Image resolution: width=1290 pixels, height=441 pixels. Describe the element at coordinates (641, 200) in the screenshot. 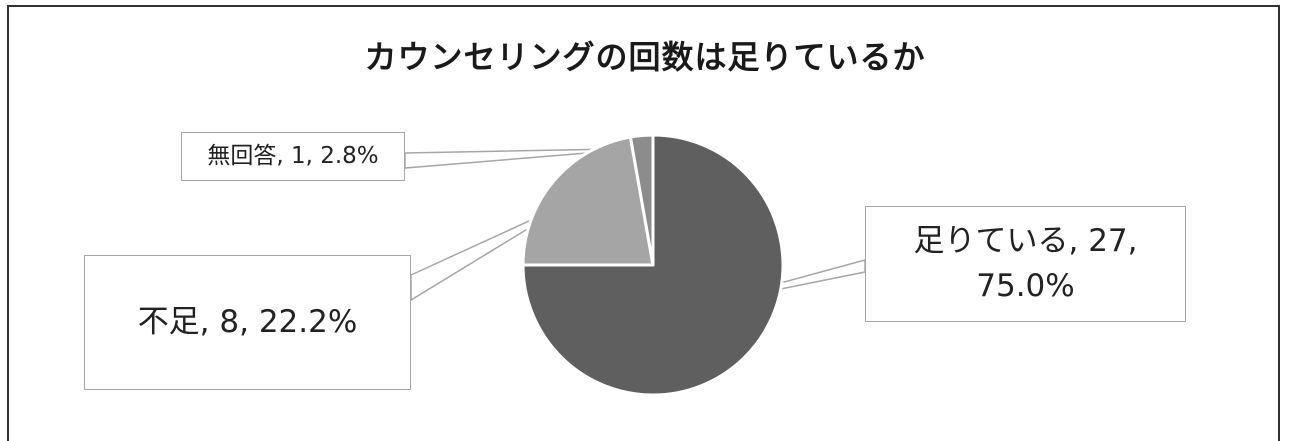

I see `pie-slice-no-answer` at that location.